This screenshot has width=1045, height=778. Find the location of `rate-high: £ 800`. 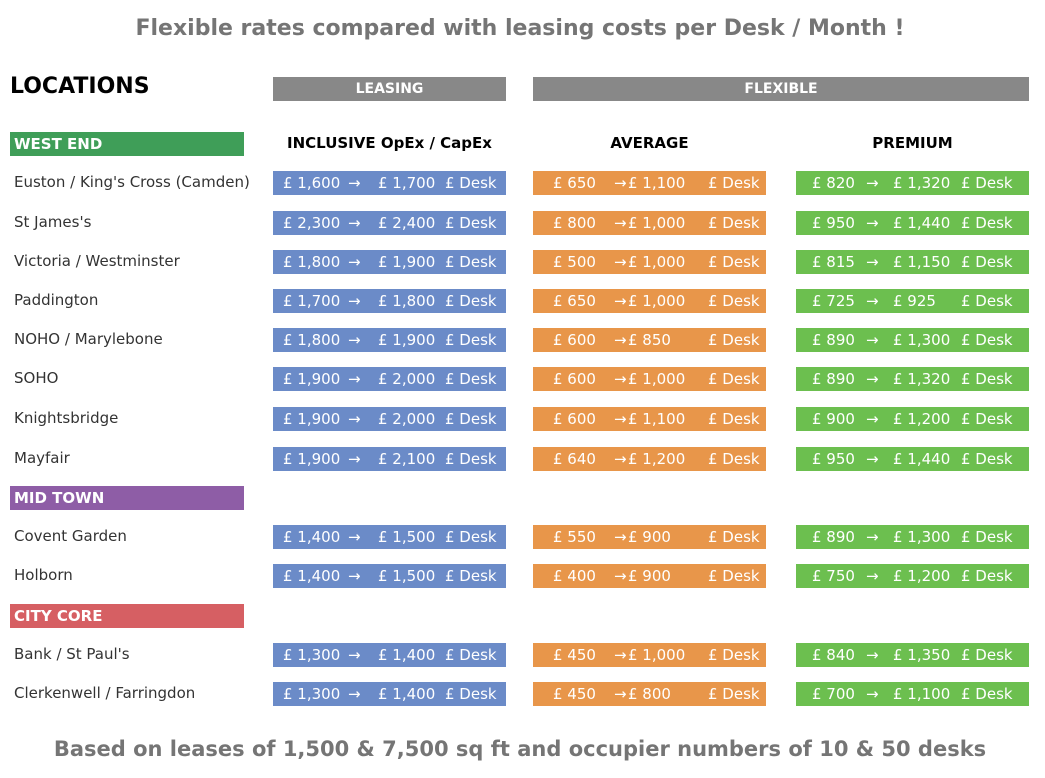

rate-high: £ 800 is located at coordinates (649, 694).